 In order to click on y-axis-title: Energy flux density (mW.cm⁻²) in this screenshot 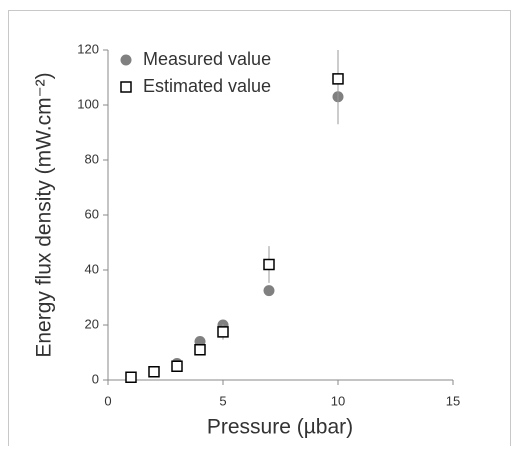, I will do `click(44, 214)`.